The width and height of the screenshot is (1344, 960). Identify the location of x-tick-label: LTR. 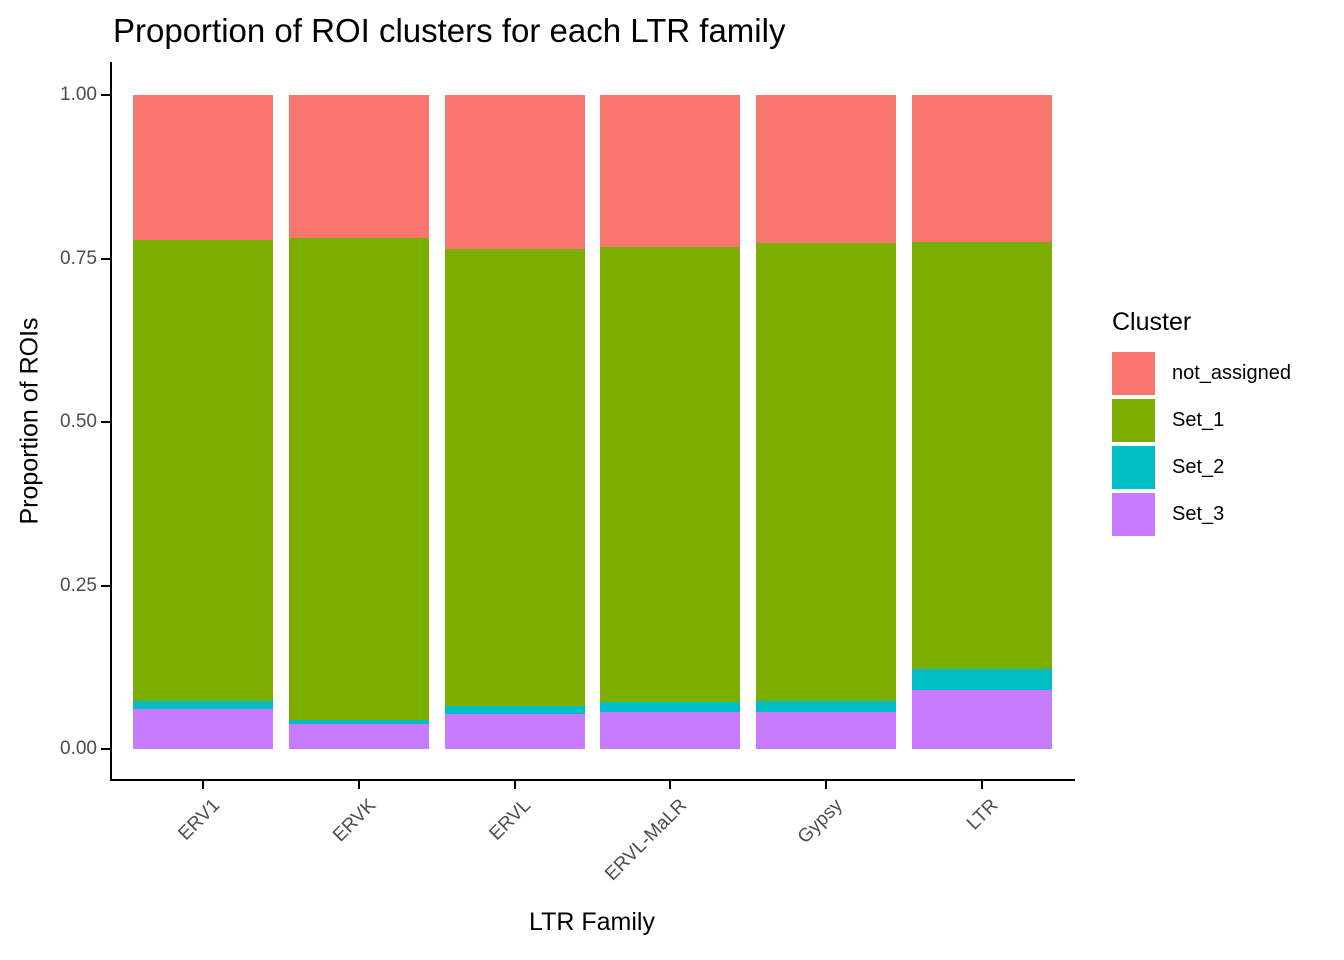
(983, 815).